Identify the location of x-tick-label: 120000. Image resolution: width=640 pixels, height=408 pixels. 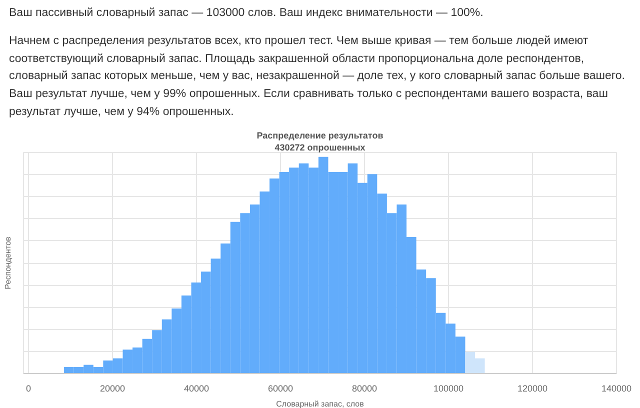
(532, 389).